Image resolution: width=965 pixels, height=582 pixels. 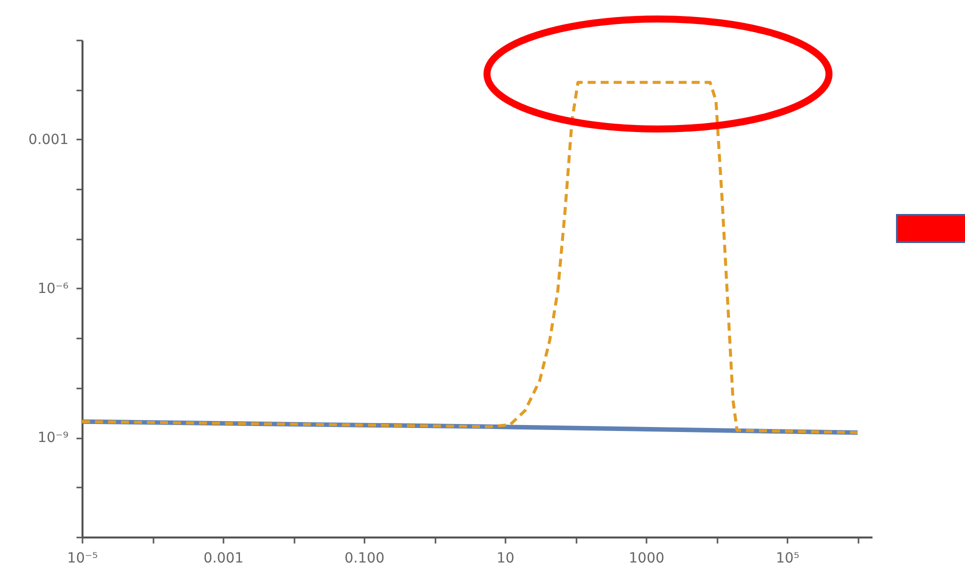 I want to click on y-tick-label: 10⁻⁹, so click(x=53, y=438).